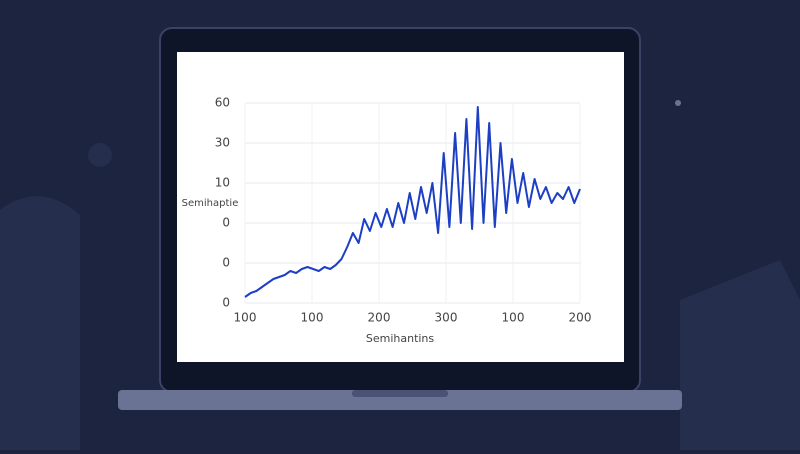 The width and height of the screenshot is (800, 454). What do you see at coordinates (400, 393) in the screenshot?
I see `laptop-notch` at bounding box center [400, 393].